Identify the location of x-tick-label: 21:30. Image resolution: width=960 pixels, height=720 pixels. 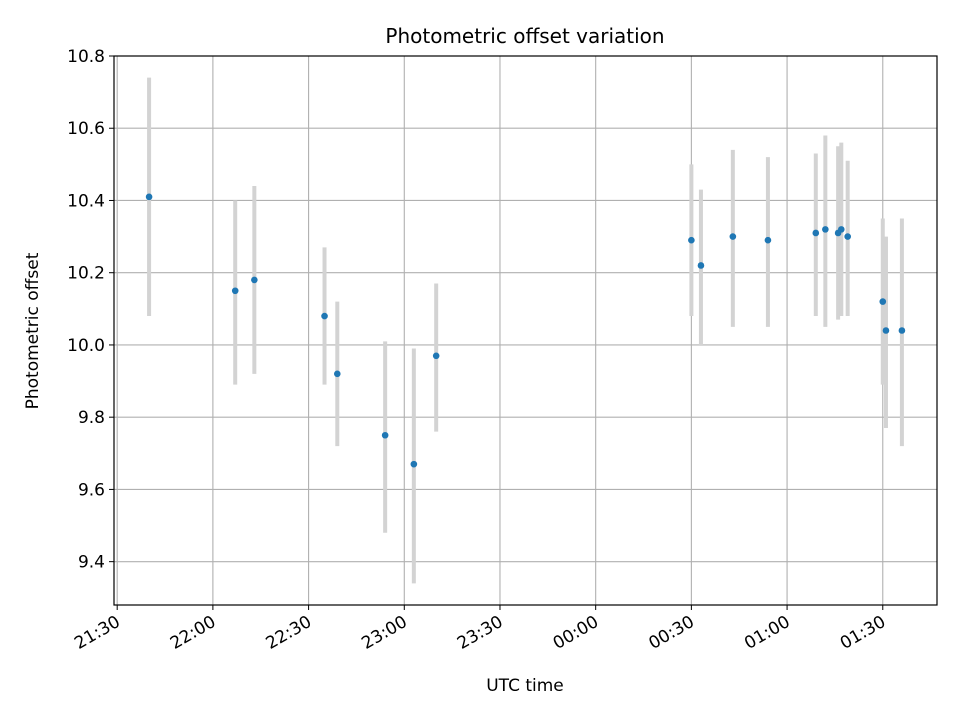
(97, 633).